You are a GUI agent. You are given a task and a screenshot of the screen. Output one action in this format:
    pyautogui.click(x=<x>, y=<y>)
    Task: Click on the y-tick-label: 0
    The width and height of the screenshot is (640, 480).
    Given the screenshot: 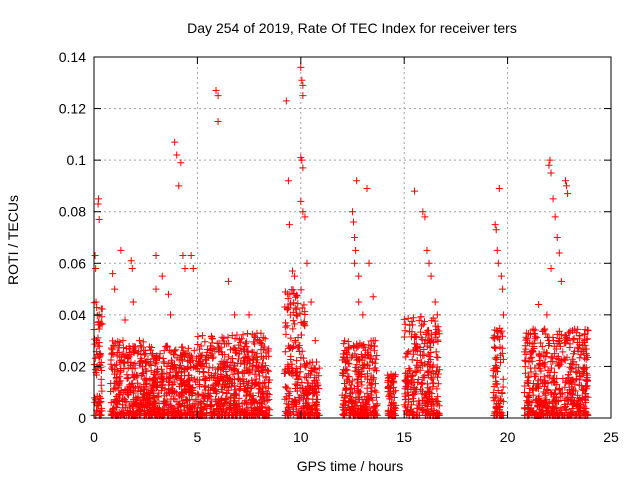 What is the action you would take?
    pyautogui.click(x=82, y=418)
    